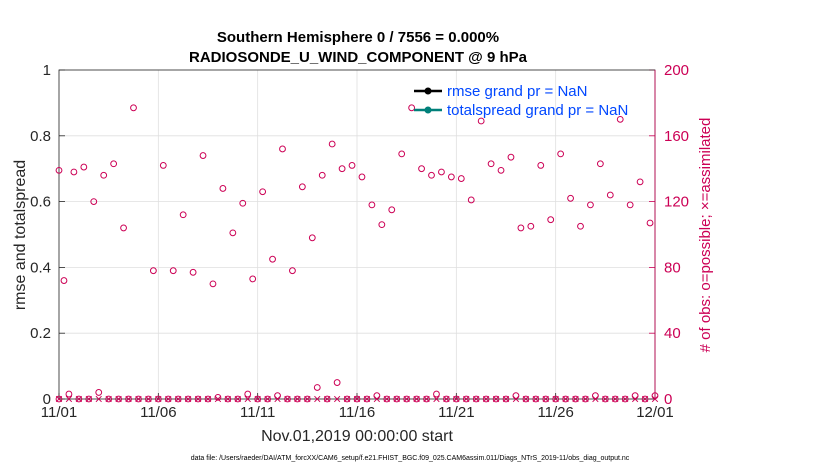  Describe the element at coordinates (676, 70) in the screenshot. I see `y2-tick-label: 200` at that location.